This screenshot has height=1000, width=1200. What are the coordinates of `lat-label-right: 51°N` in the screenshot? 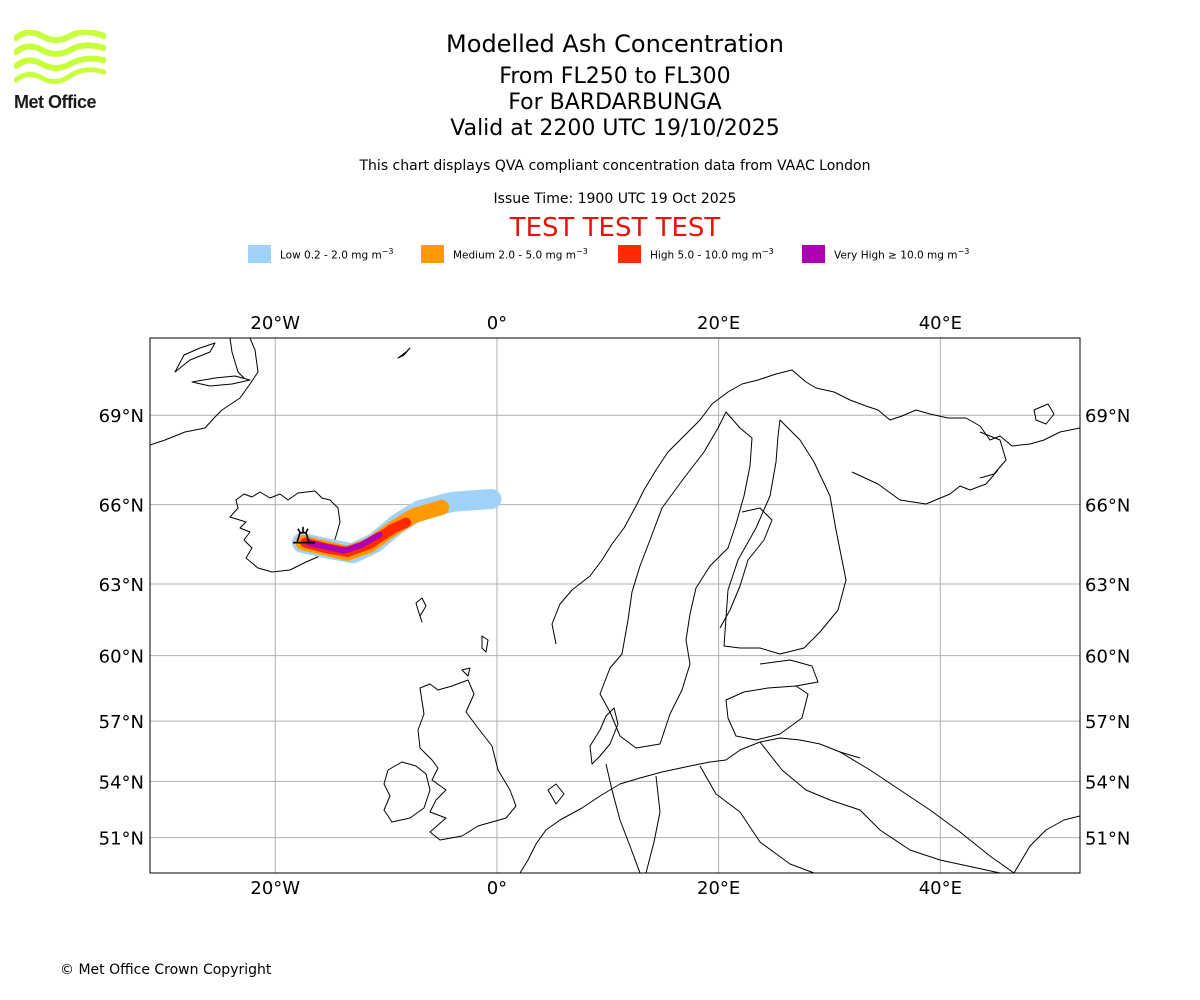 It's located at (1107, 839).